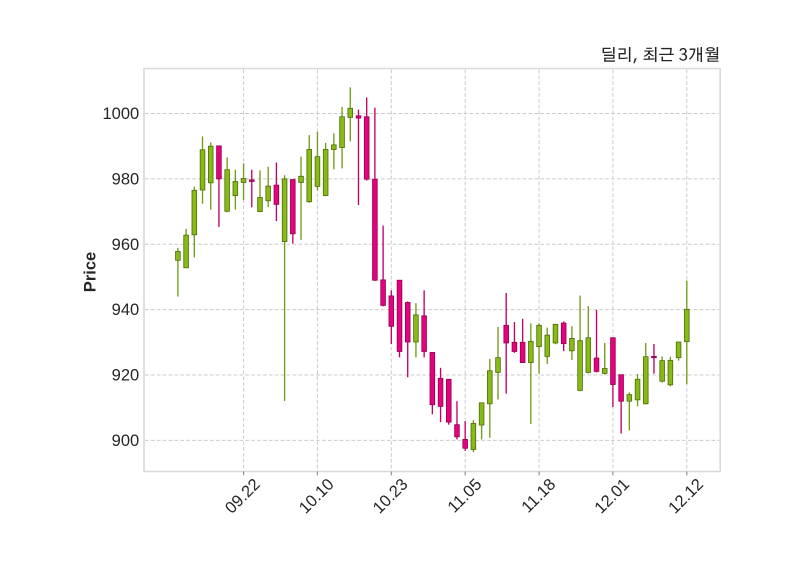  What do you see at coordinates (90, 272) in the screenshot?
I see `svg-text: Price` at bounding box center [90, 272].